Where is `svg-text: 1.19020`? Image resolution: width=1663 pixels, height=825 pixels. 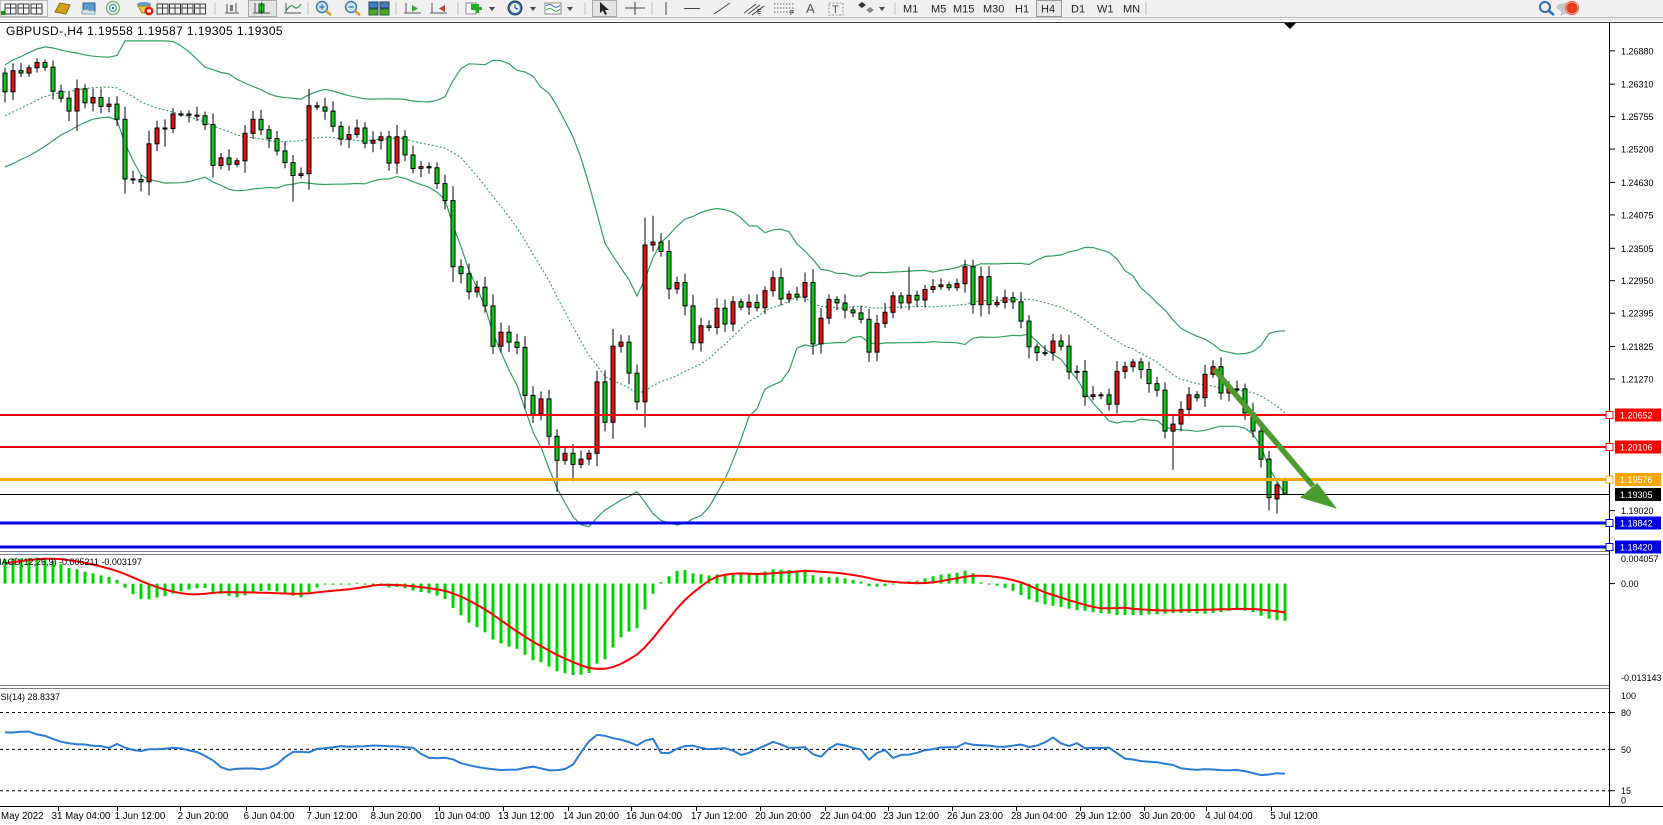
svg-text: 1.19020 is located at coordinates (1637, 511).